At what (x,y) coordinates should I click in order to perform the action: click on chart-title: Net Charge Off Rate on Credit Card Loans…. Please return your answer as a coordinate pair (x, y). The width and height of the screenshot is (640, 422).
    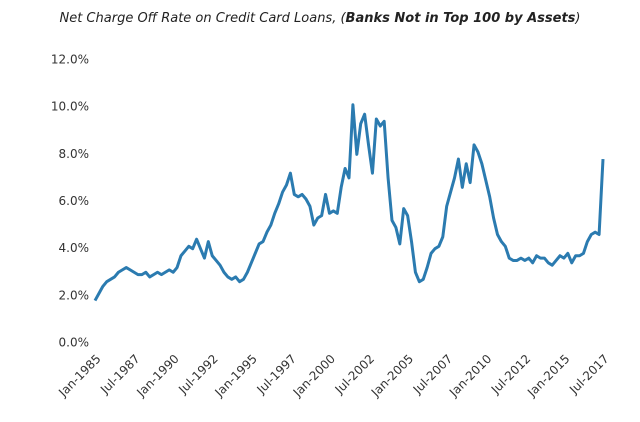
    Looking at the image, I should click on (319, 18).